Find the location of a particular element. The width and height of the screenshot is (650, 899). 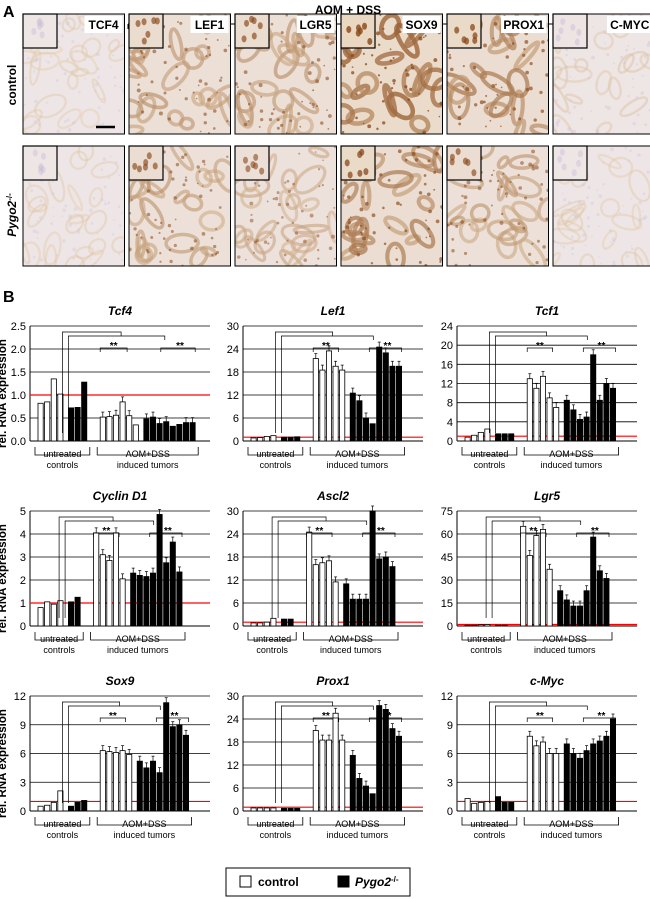

group-bracket-untreated is located at coordinates (486, 636).